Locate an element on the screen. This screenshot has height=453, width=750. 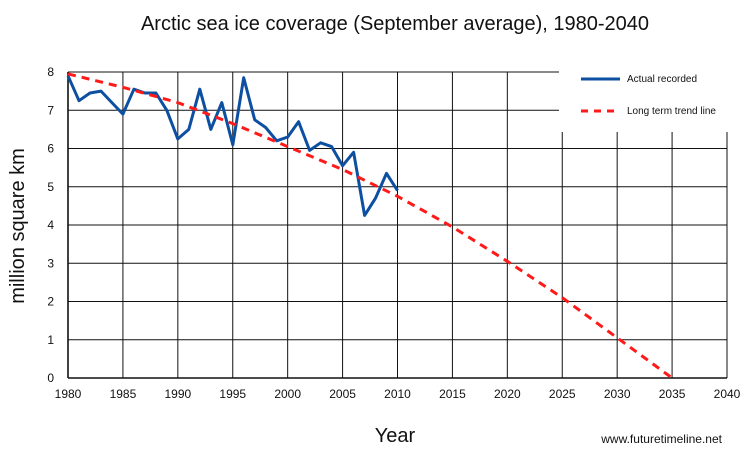
legend-label-actual: Actual recorded is located at coordinates (662, 79).